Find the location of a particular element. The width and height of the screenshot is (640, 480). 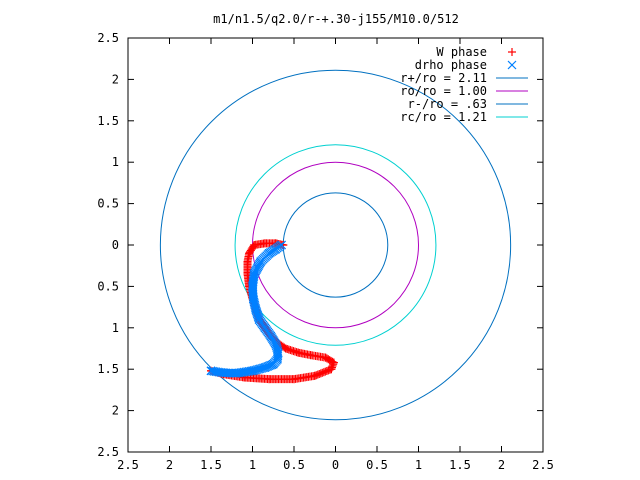

legend-label: drho phase is located at coordinates (451, 65).